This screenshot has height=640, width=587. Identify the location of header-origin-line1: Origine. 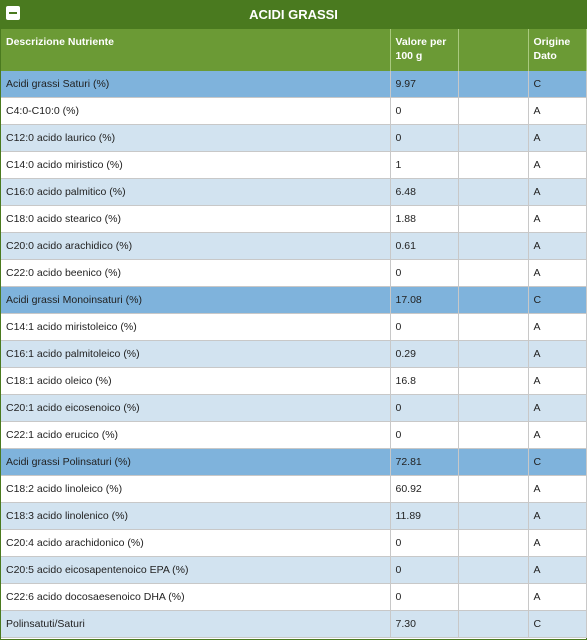
(552, 42).